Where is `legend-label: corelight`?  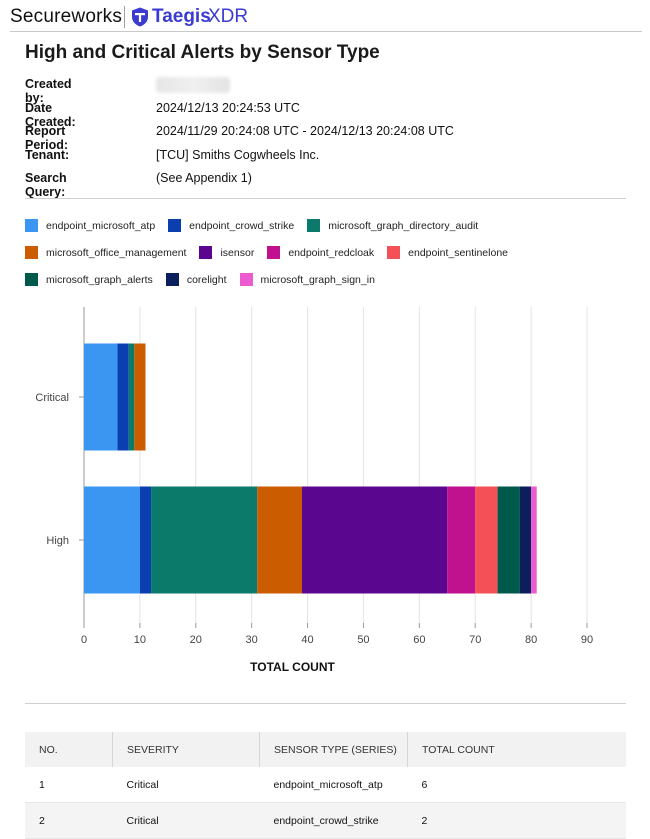
legend-label: corelight is located at coordinates (206, 279).